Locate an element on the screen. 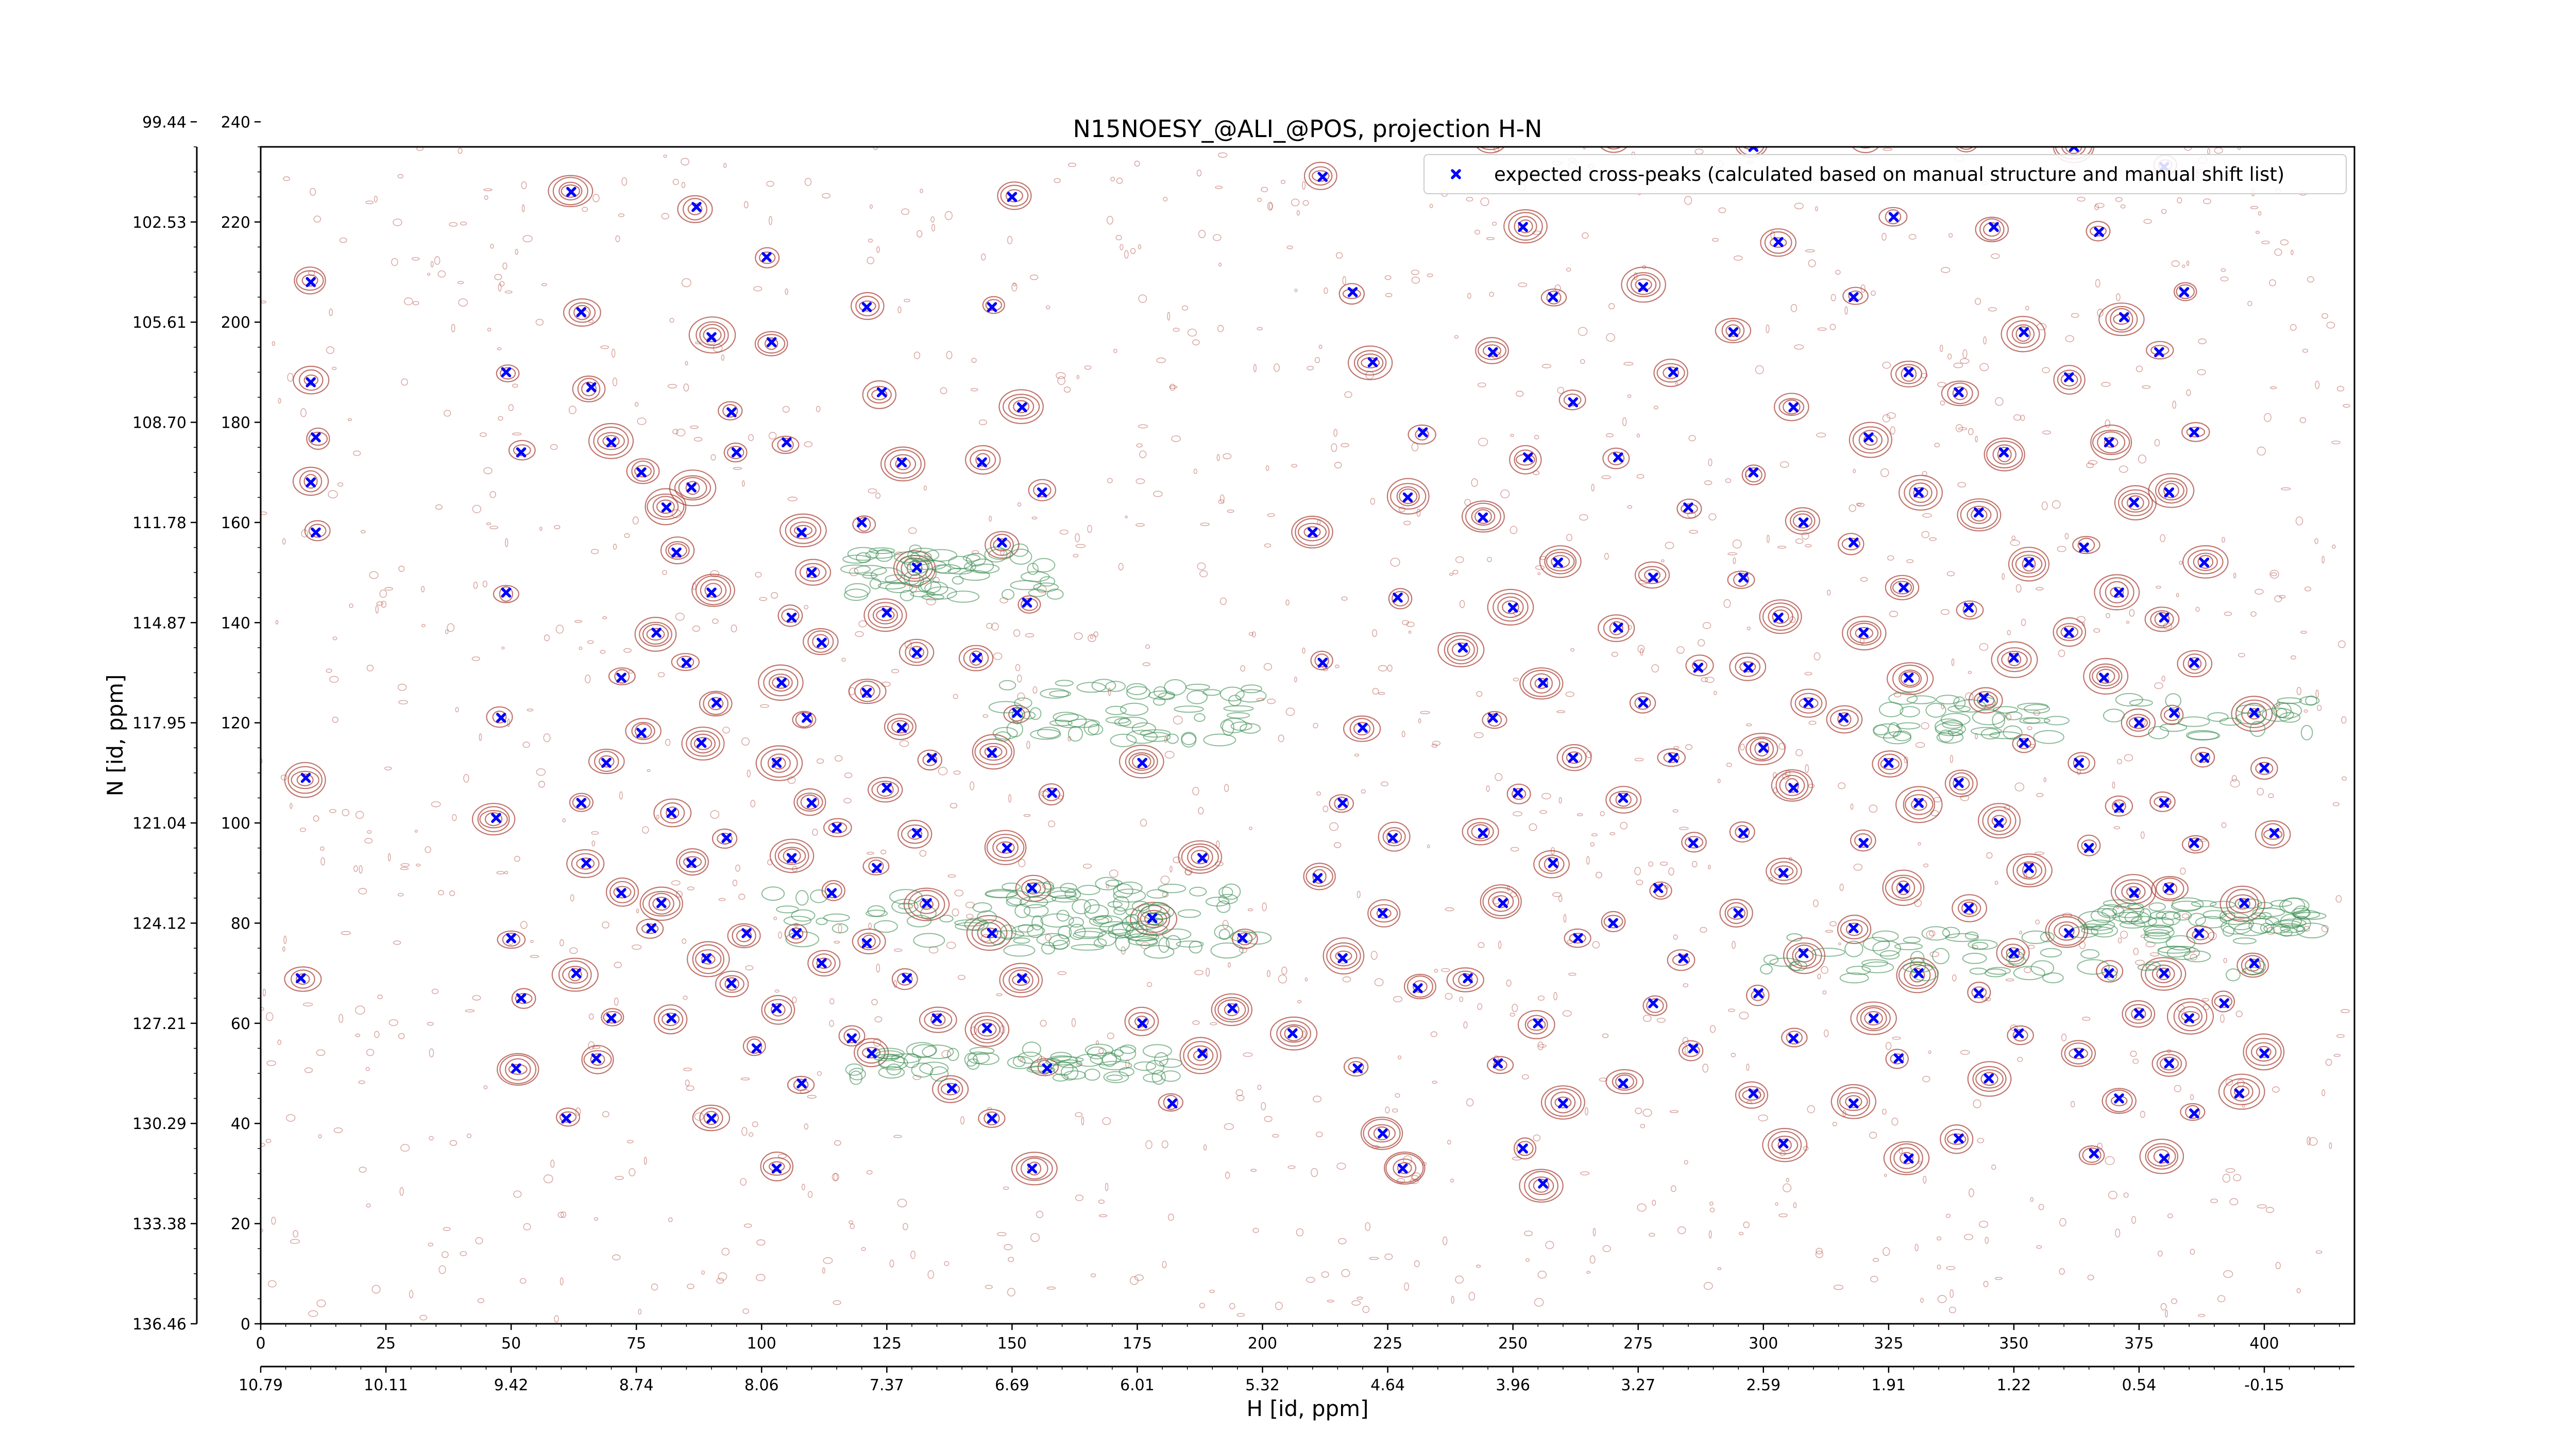 The width and height of the screenshot is (2576, 1449). x-tick-label: 125 is located at coordinates (887, 1344).